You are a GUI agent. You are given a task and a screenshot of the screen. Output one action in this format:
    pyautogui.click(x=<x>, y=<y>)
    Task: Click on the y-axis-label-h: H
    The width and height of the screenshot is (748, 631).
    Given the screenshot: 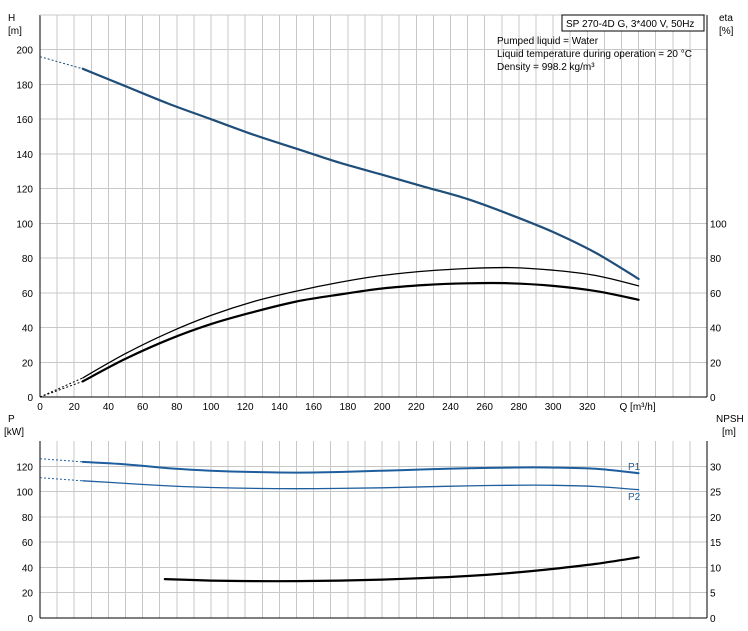 What is the action you would take?
    pyautogui.click(x=11, y=18)
    